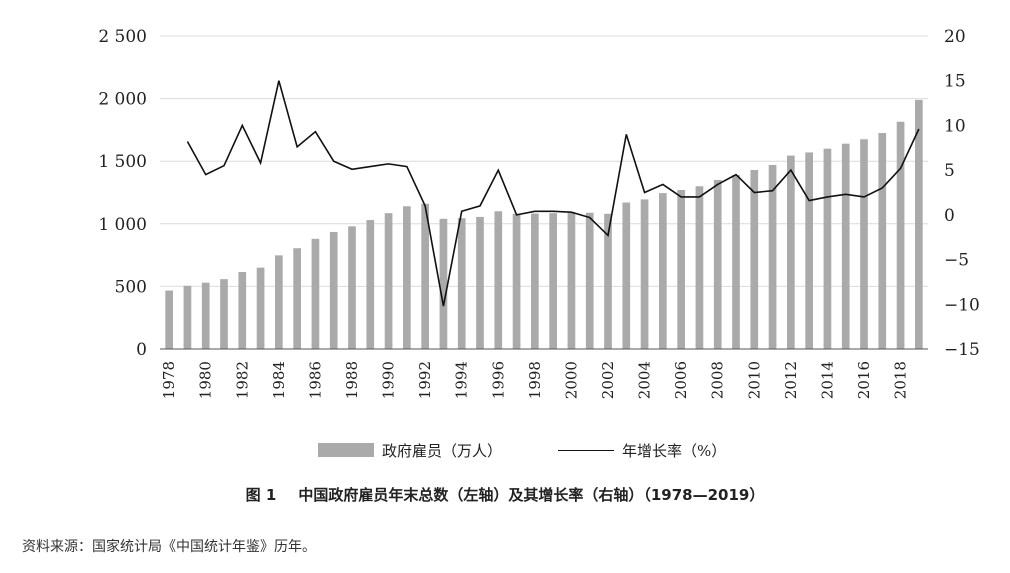 This screenshot has width=1010, height=573. What do you see at coordinates (169, 319) in the screenshot?
I see `bar-1978` at bounding box center [169, 319].